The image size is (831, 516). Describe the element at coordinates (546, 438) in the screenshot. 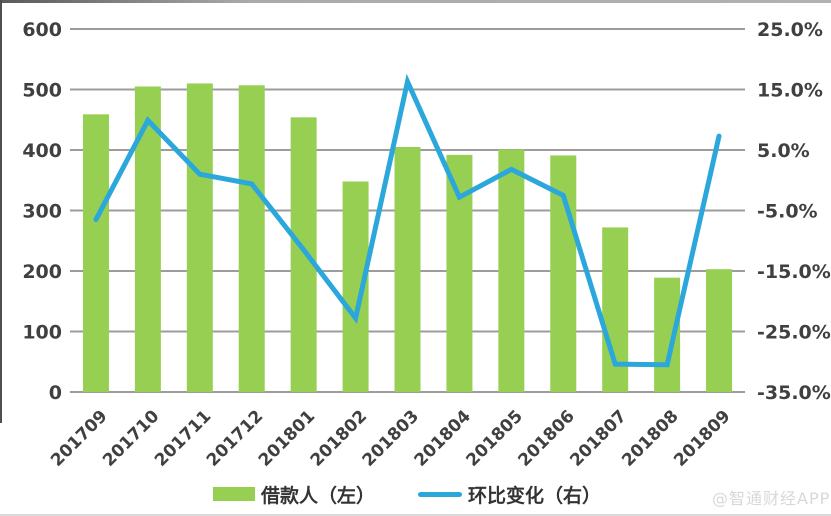

I see `x-axis-label: 201806` at that location.